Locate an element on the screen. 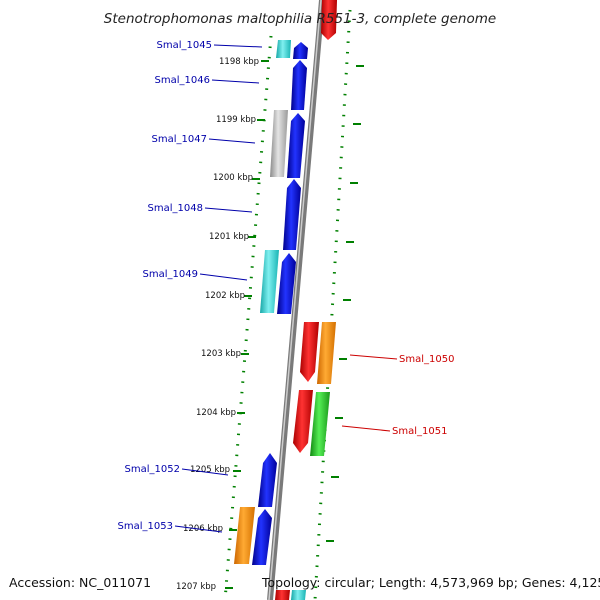 The width and height of the screenshot is (600, 600). gene-label-smal-1049: Smal_1049 is located at coordinates (170, 274).